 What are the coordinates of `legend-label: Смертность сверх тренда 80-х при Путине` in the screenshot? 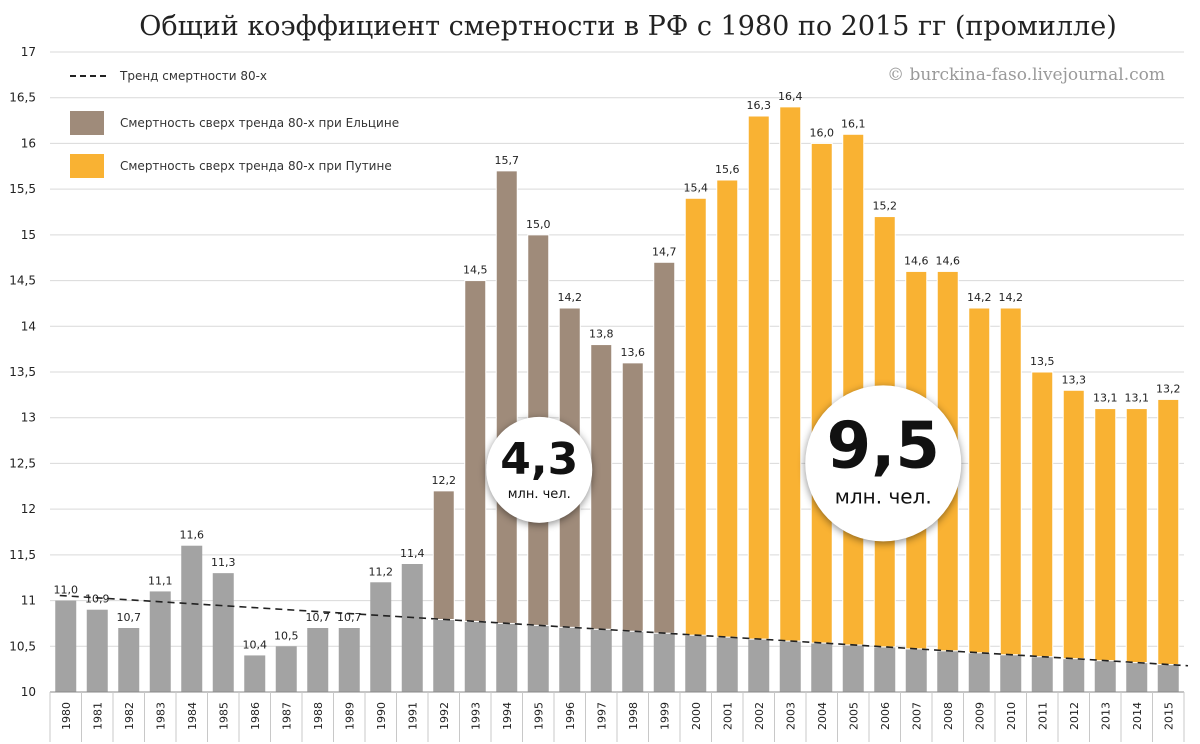 It's located at (256, 166).